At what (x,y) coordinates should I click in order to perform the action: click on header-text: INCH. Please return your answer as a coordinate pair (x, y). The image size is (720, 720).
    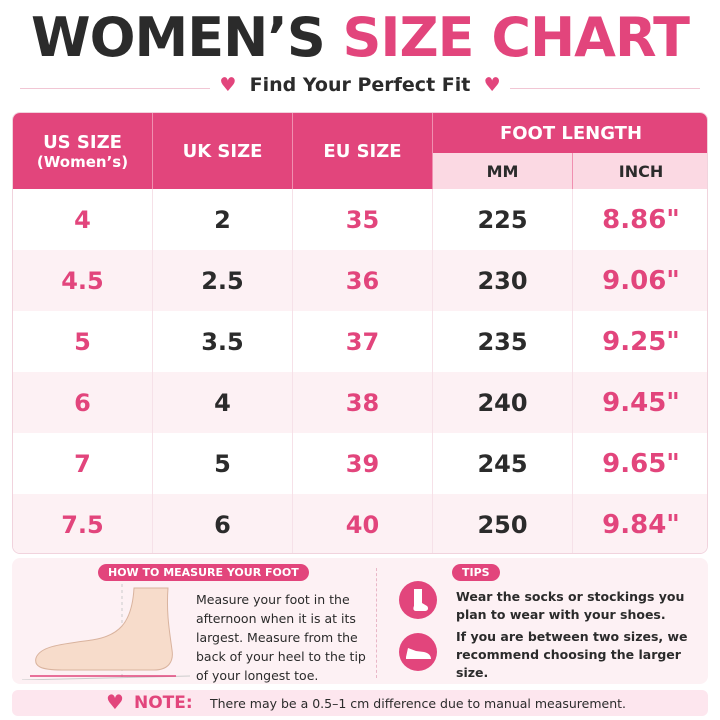
    Looking at the image, I should click on (641, 171).